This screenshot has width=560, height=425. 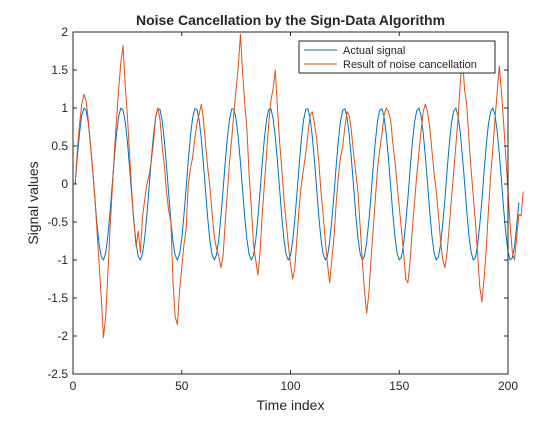 What do you see at coordinates (410, 65) in the screenshot?
I see `legend-label: Result of noise cancellation` at bounding box center [410, 65].